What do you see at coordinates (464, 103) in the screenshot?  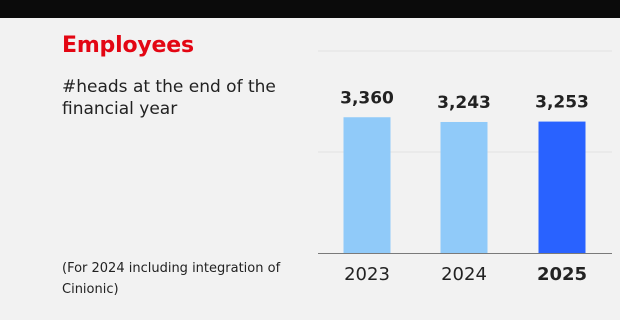 I see `value-label-2024: 3,243` at bounding box center [464, 103].